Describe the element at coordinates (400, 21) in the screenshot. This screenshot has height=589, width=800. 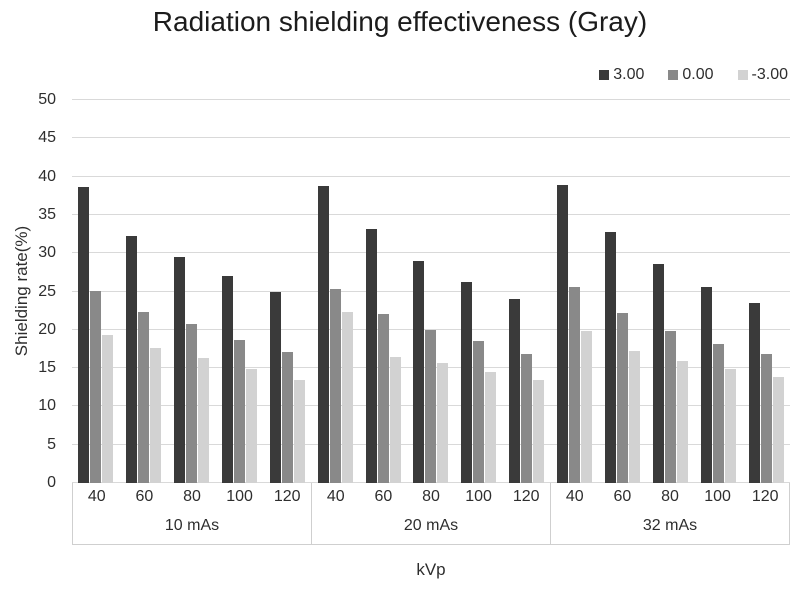
I see `chart-title: Radiation shielding effectiveness (Gray)` at that location.